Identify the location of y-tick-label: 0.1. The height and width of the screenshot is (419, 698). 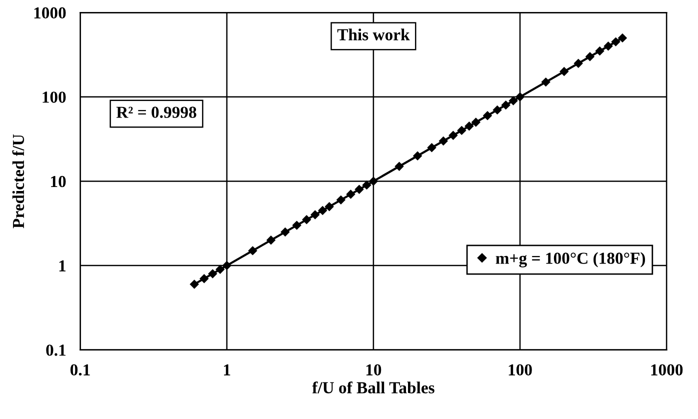
(56, 350).